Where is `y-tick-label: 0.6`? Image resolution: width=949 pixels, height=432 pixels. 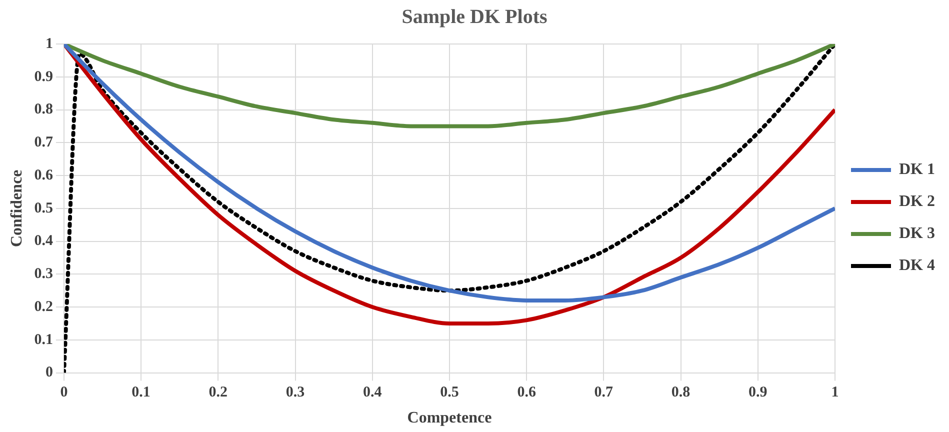
y-tick-label: 0.6 is located at coordinates (44, 175).